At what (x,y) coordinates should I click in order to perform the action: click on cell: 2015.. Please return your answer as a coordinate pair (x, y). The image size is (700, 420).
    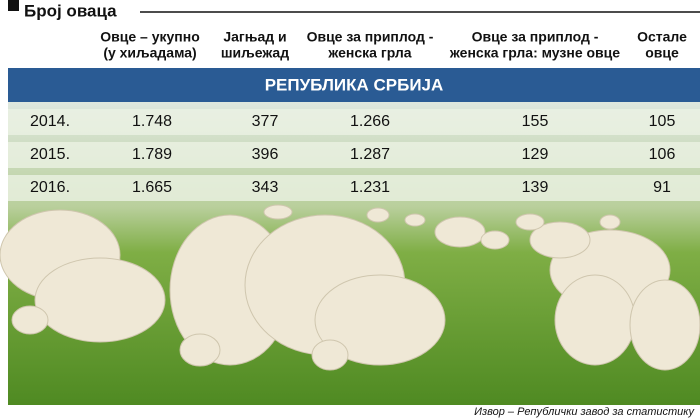
    Looking at the image, I should click on (50, 154).